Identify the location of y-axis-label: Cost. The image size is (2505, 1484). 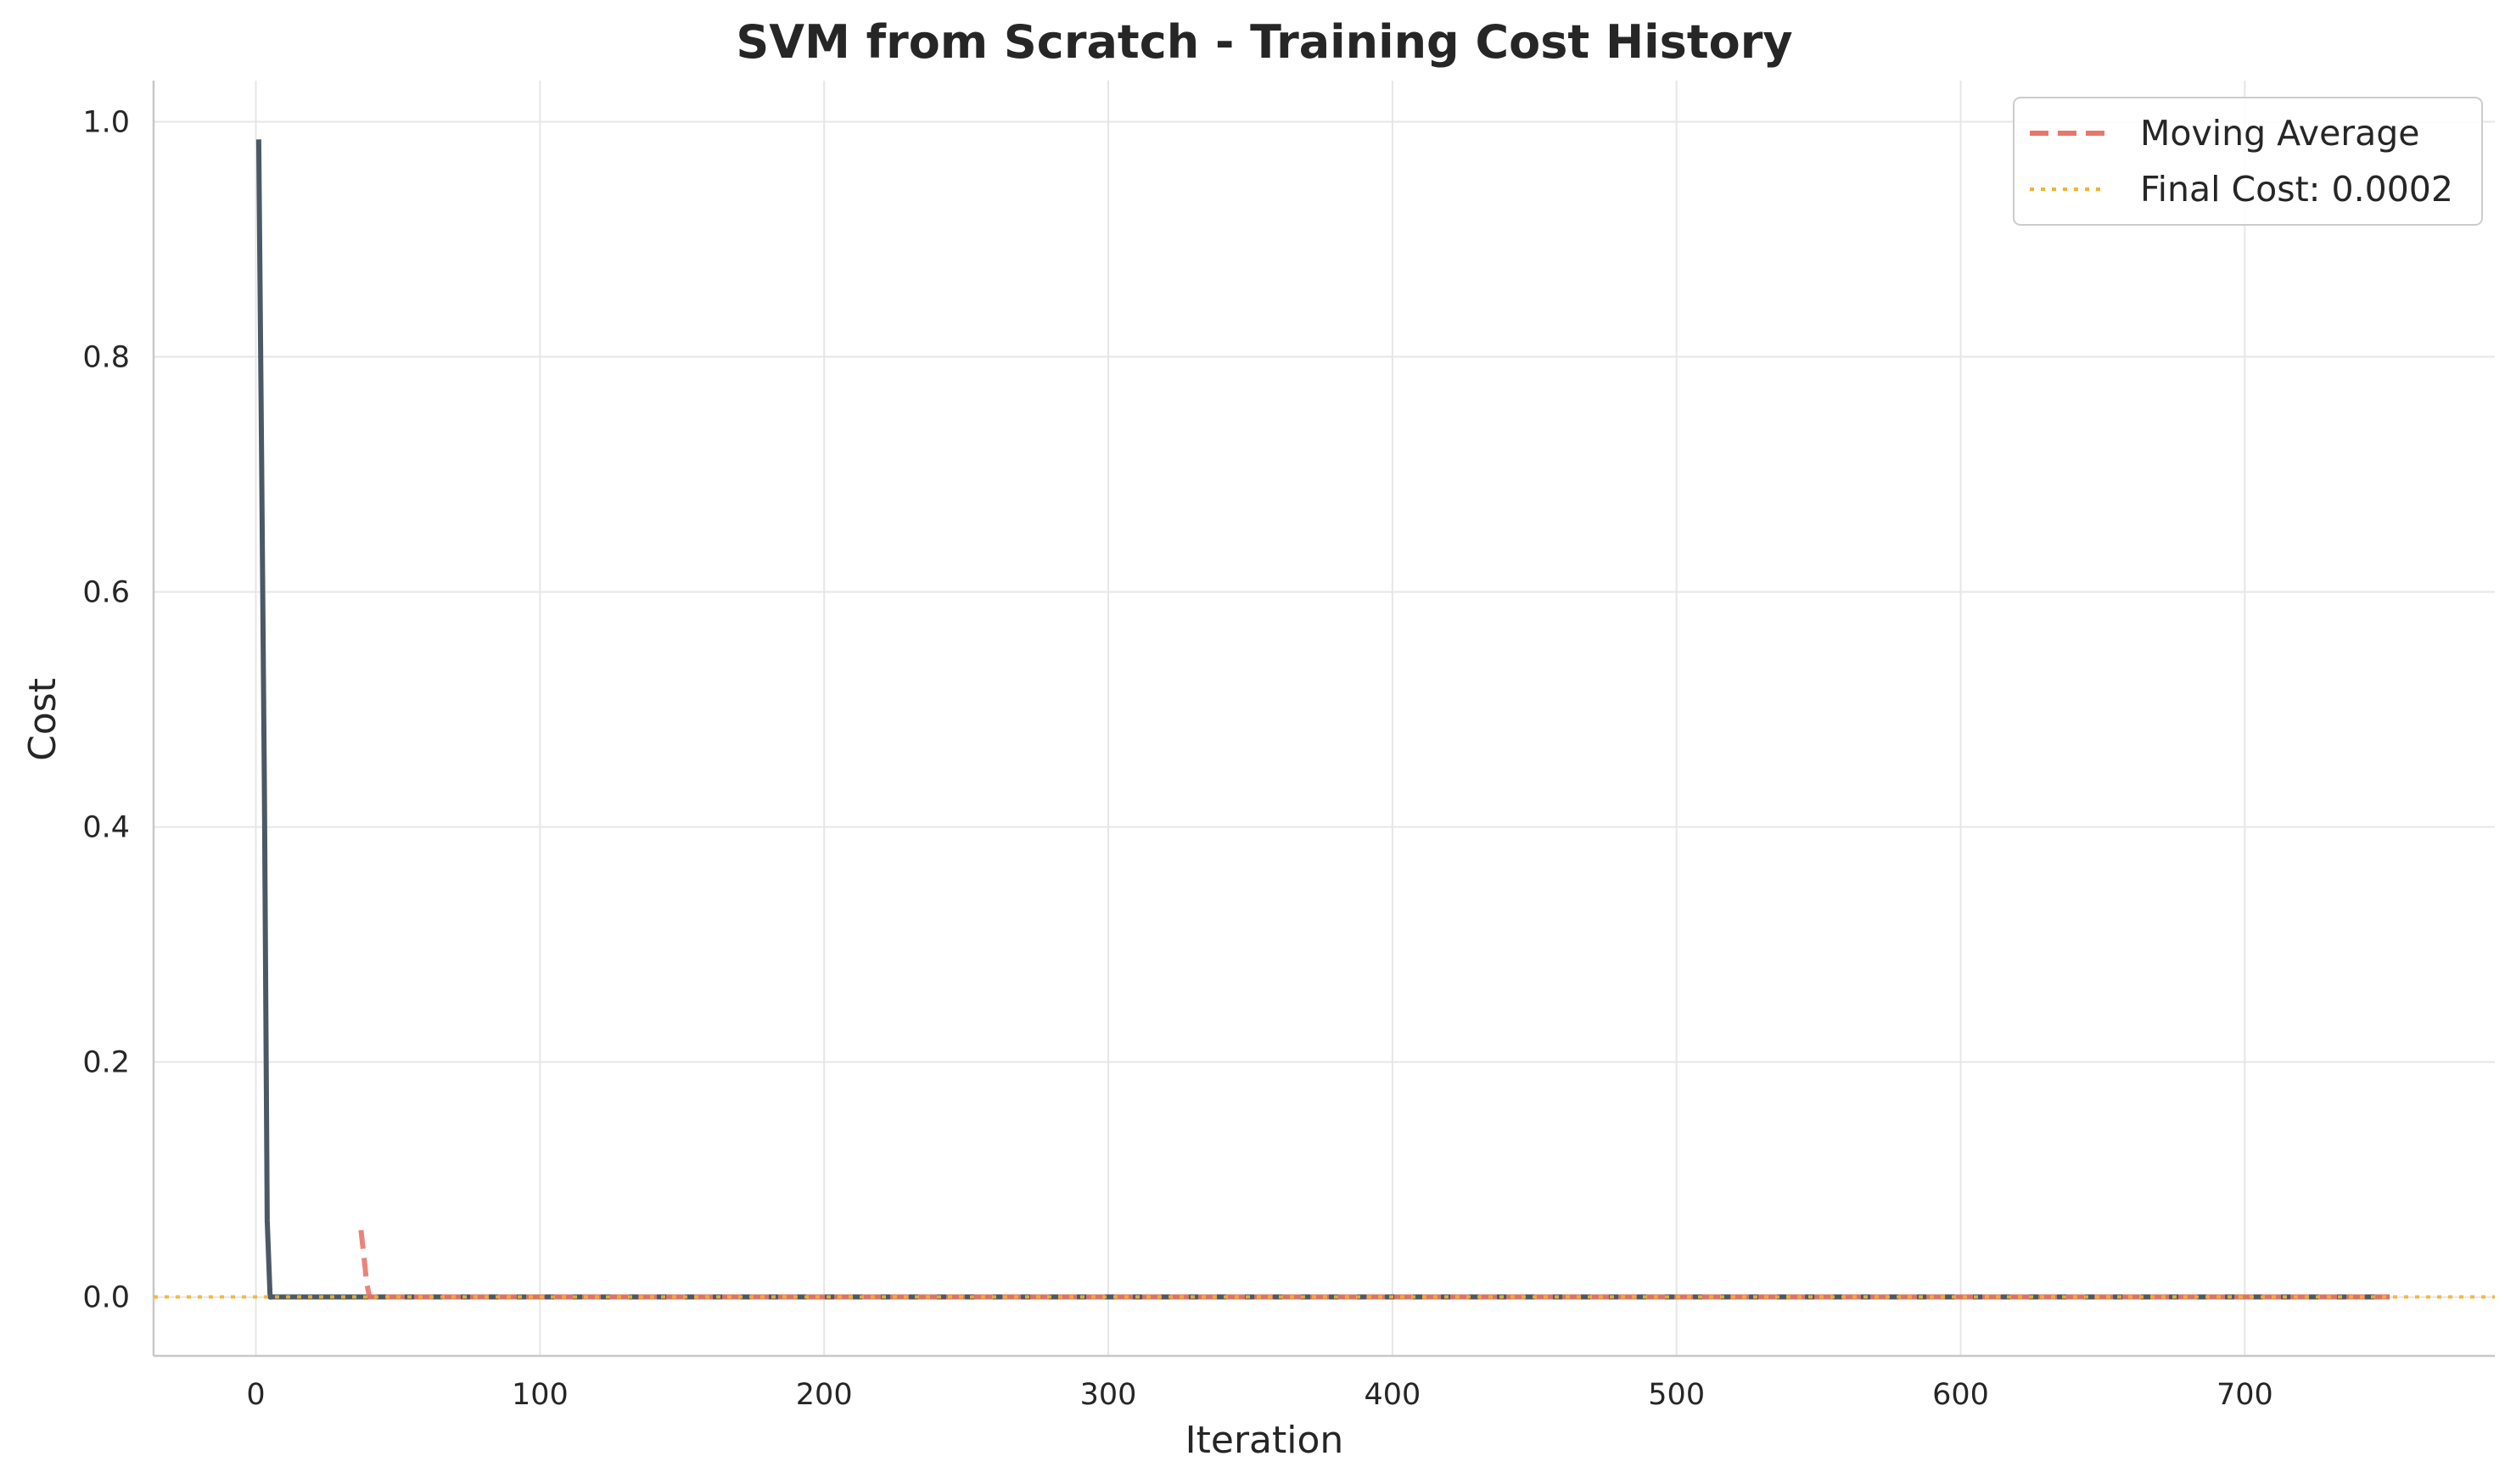
(42, 719).